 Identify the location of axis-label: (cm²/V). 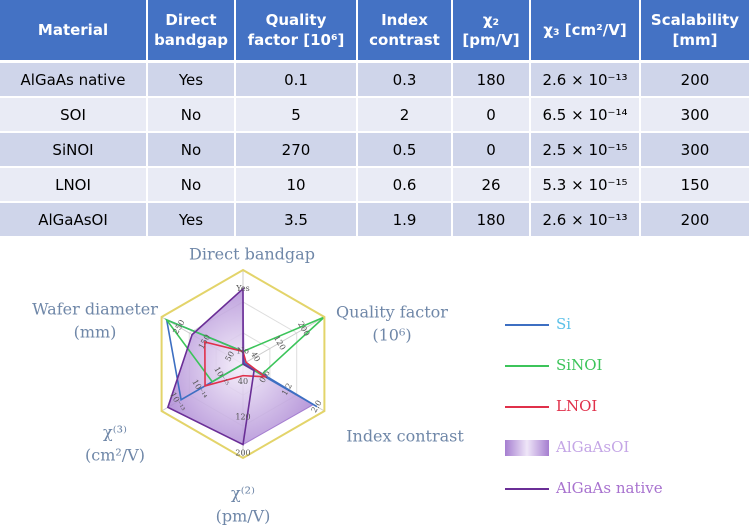
(115, 455).